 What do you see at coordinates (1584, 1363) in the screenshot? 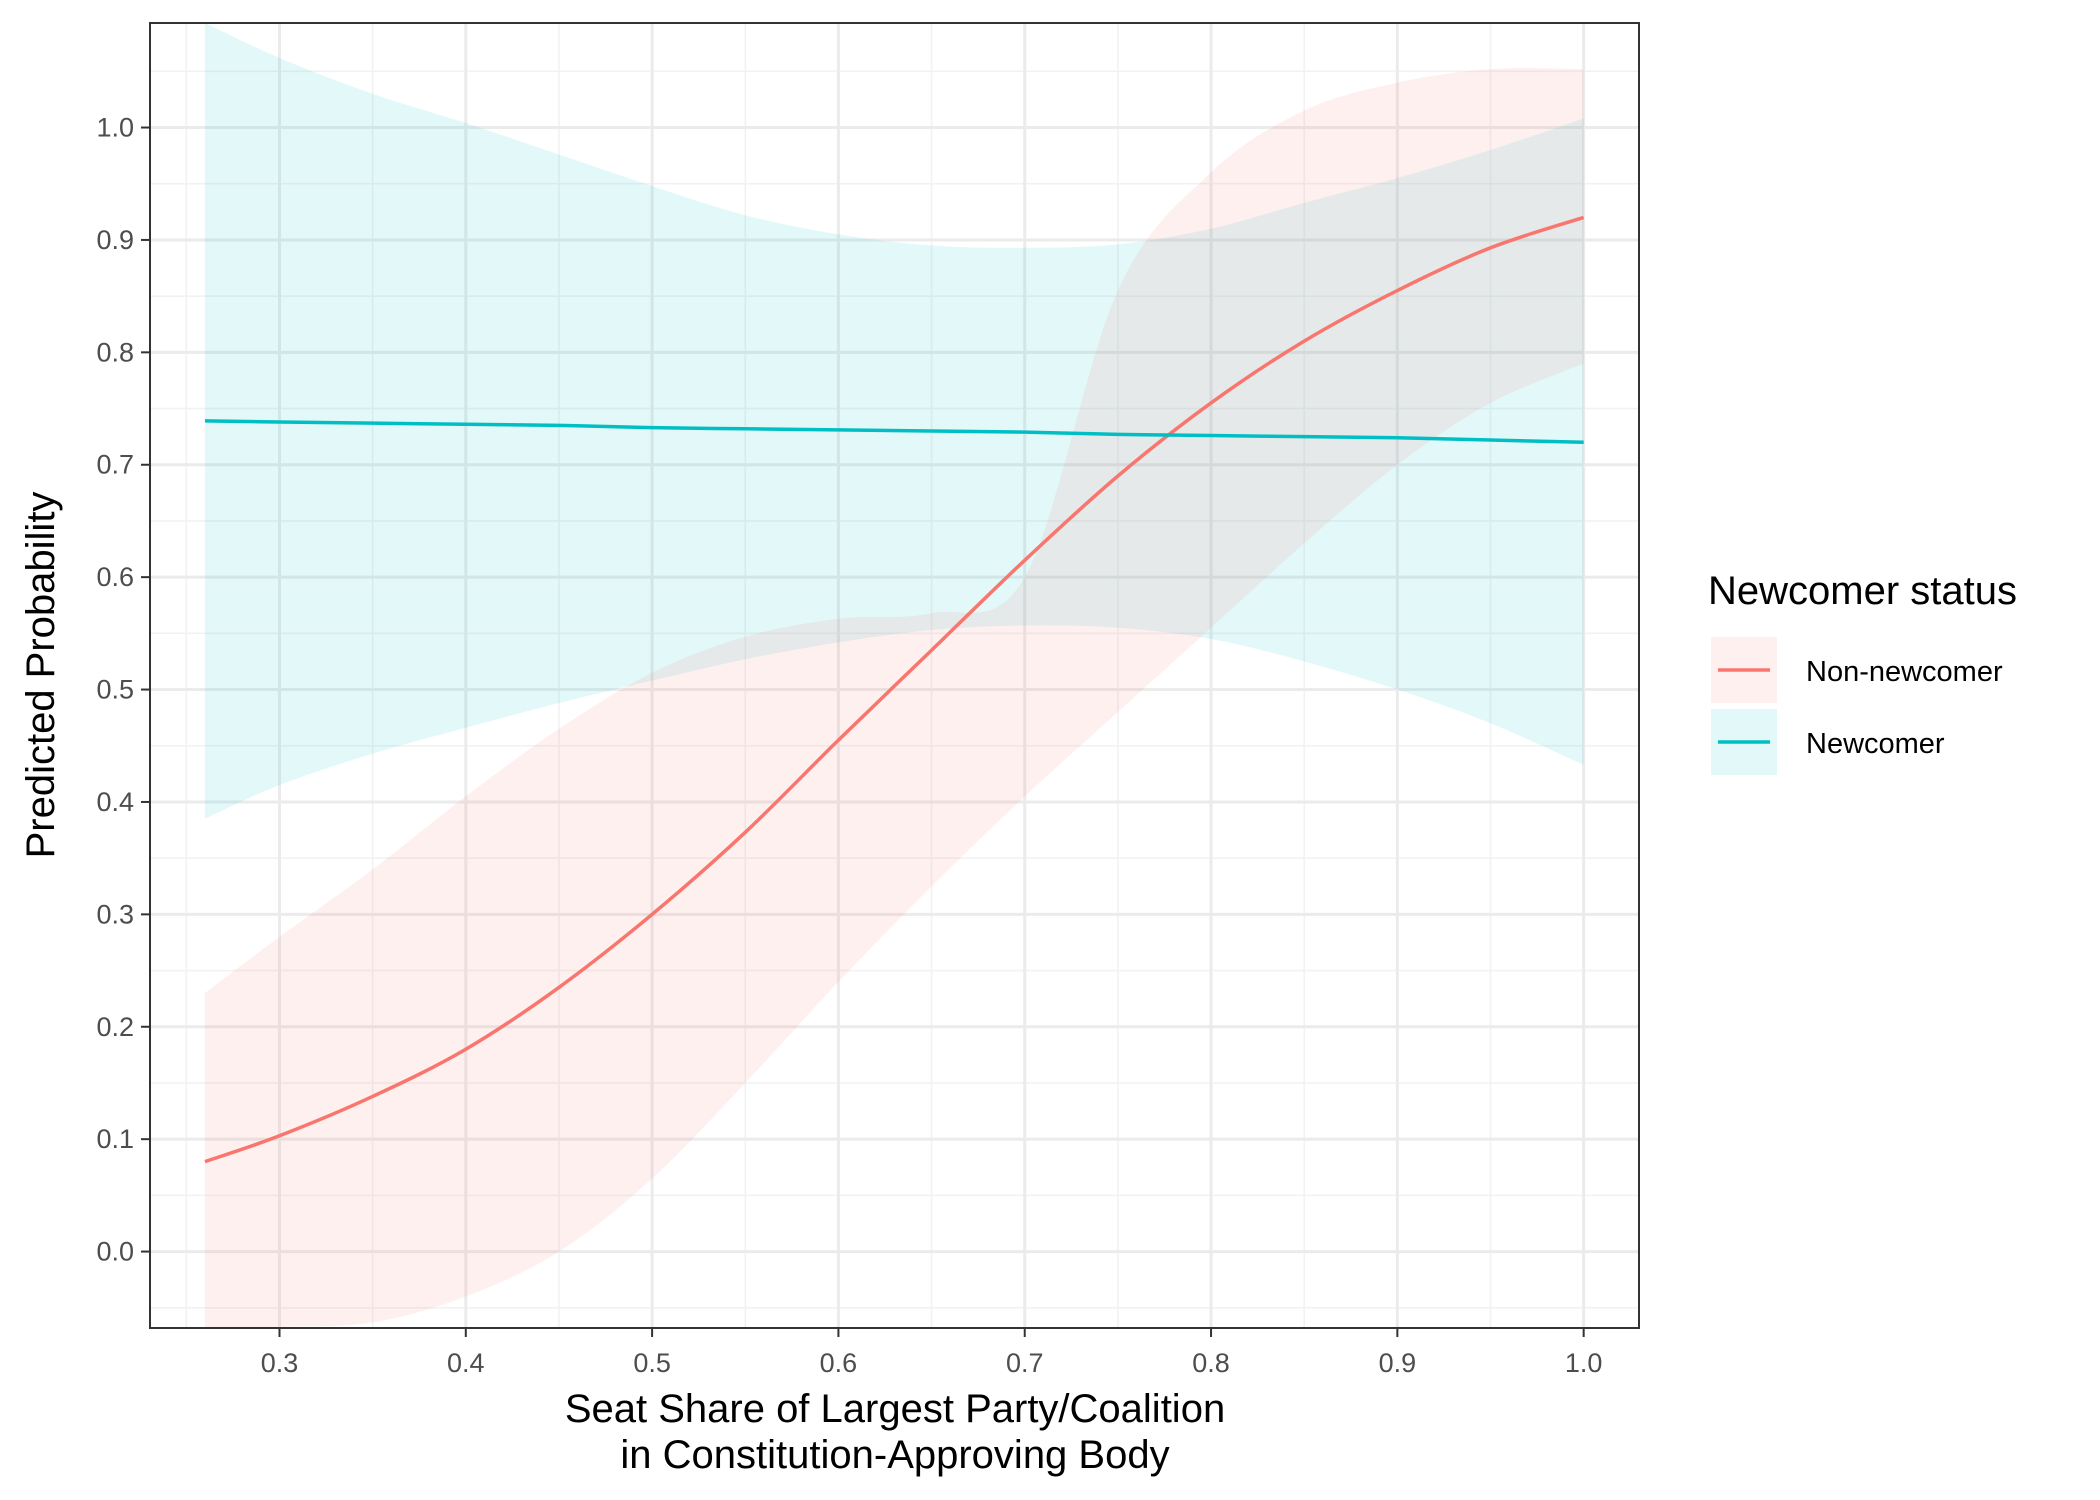
I see `x-tick-label: 1.0` at bounding box center [1584, 1363].